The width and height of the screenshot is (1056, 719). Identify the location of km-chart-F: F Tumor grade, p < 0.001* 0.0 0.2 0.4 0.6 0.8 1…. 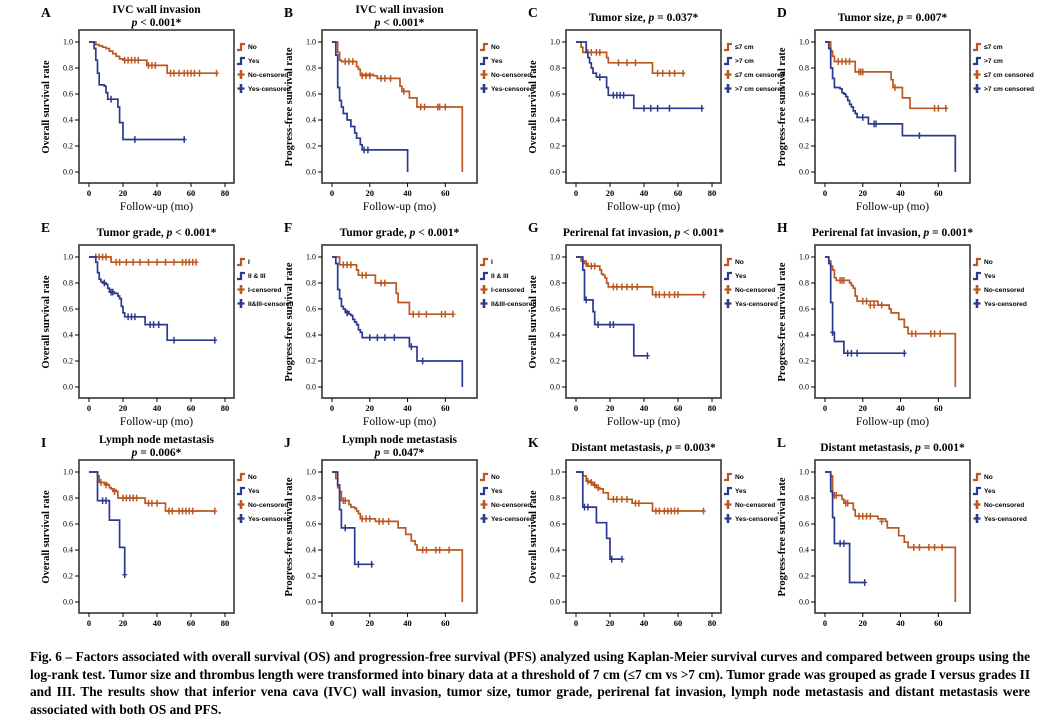
(410, 324).